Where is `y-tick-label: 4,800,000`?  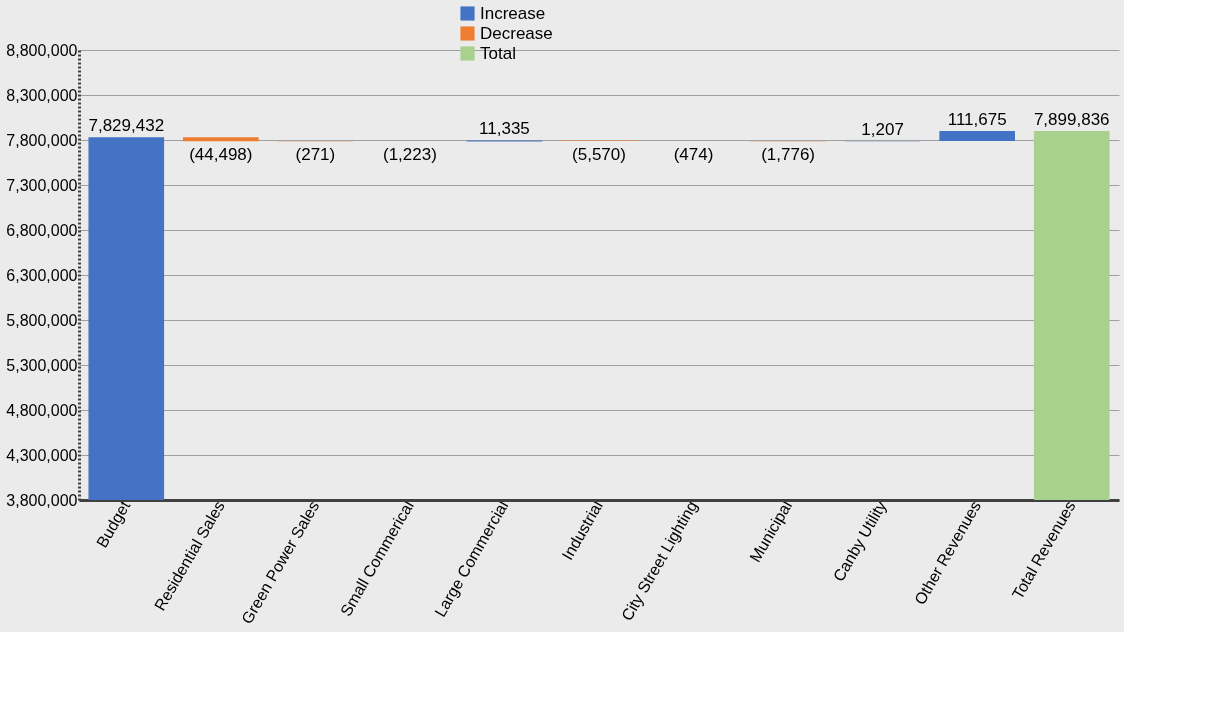 y-tick-label: 4,800,000 is located at coordinates (42, 410).